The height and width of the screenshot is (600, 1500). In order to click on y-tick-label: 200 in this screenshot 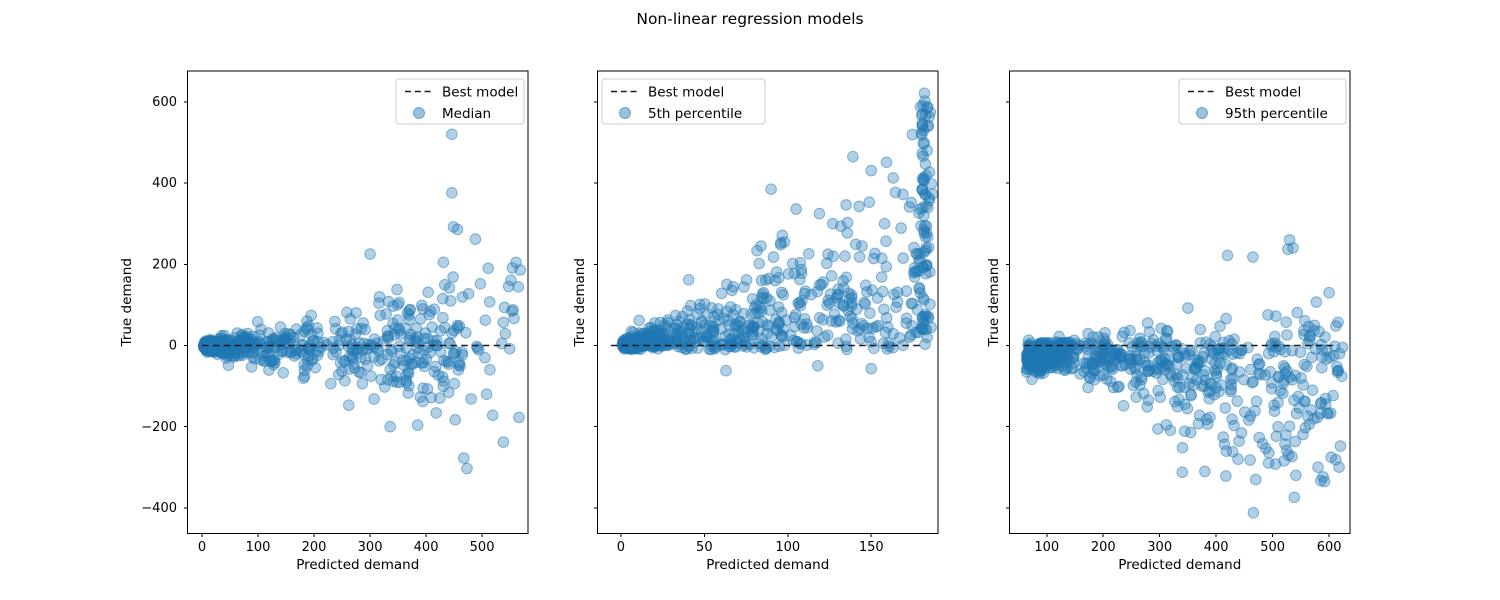, I will do `click(164, 264)`.